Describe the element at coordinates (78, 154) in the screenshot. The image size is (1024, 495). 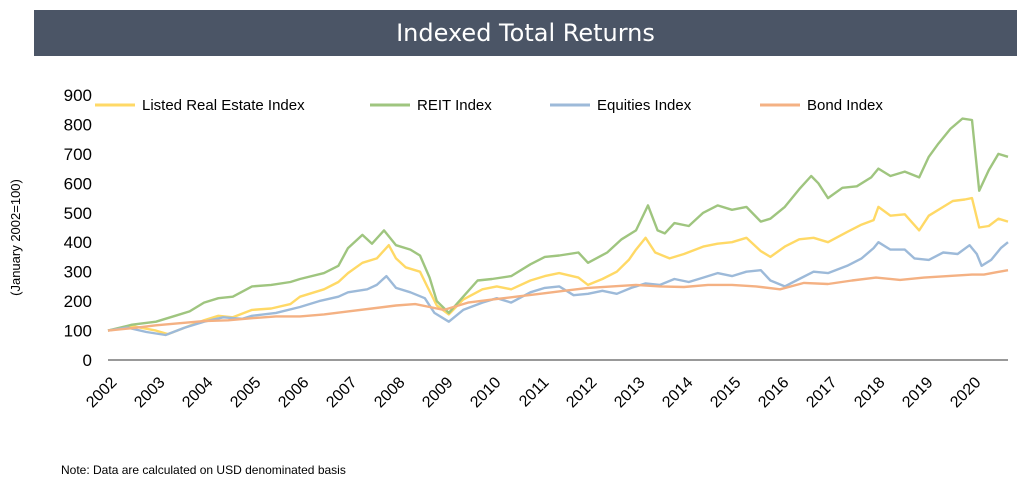
I see `y-tick-label: 700` at that location.